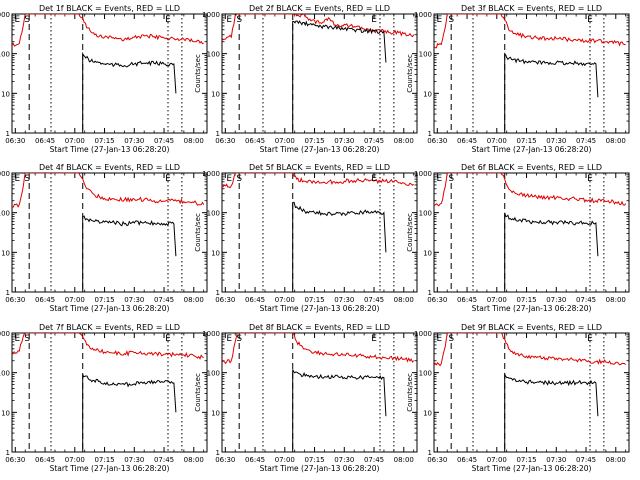 The width and height of the screenshot is (640, 480). I want to click on chart-title: Det 8f BLACK = Events, RED = LLD, so click(319, 327).